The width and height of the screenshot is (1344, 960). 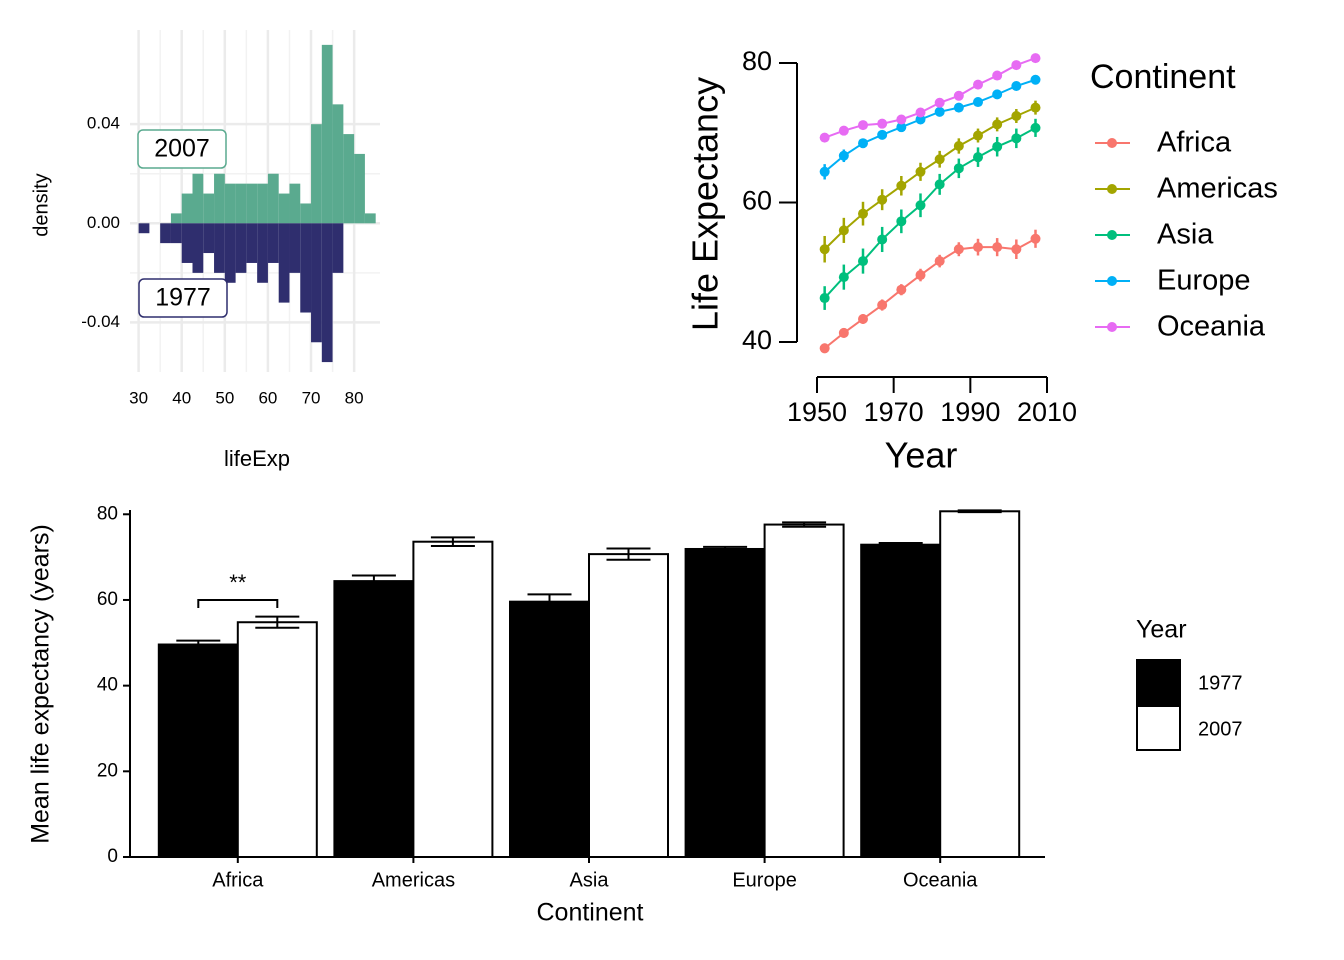 I want to click on x-axis-label: Year, so click(x=921, y=455).